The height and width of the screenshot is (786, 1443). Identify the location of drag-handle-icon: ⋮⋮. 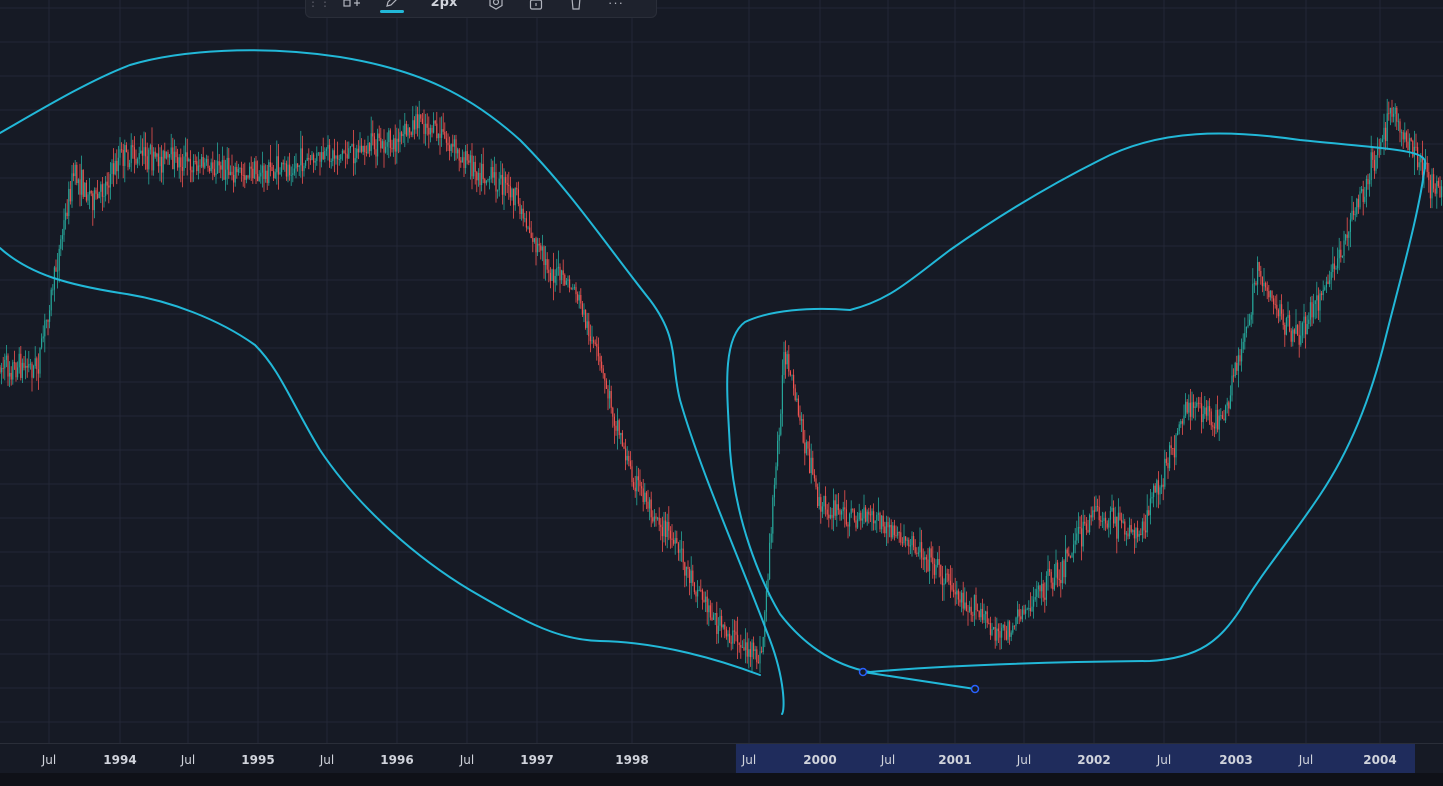
(319, 4).